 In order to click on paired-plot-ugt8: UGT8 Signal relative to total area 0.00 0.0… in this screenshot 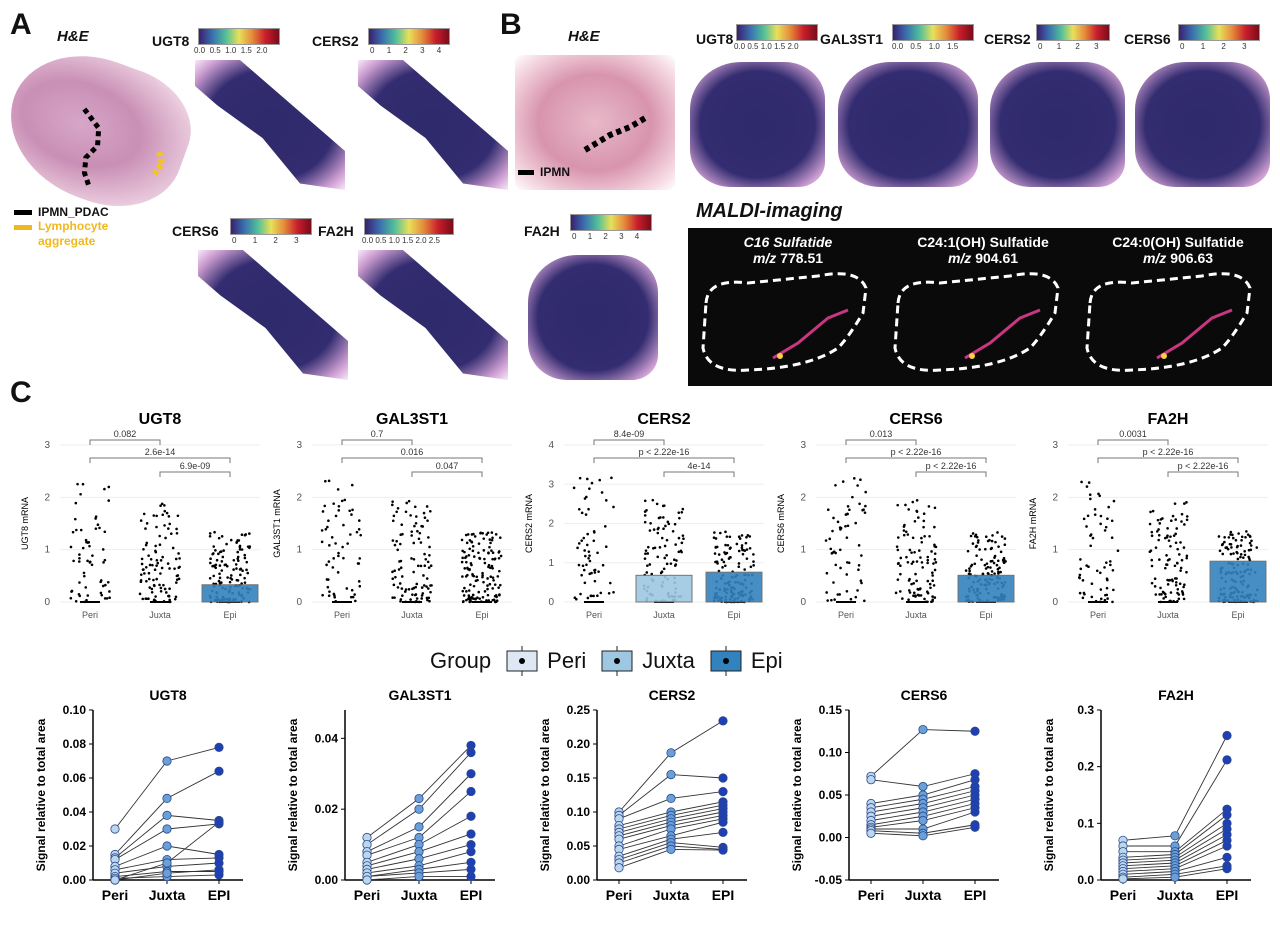, I will do `click(138, 795)`.